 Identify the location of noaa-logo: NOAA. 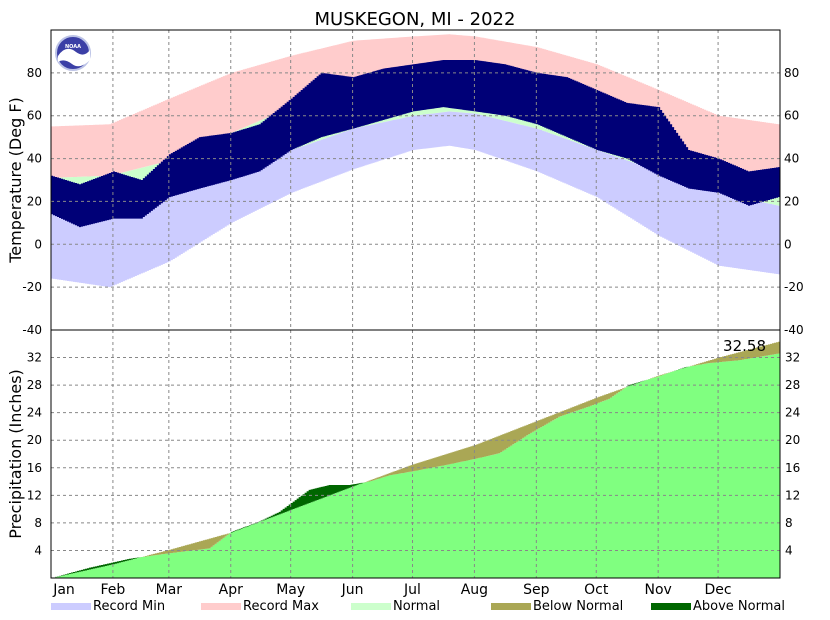
(73, 53).